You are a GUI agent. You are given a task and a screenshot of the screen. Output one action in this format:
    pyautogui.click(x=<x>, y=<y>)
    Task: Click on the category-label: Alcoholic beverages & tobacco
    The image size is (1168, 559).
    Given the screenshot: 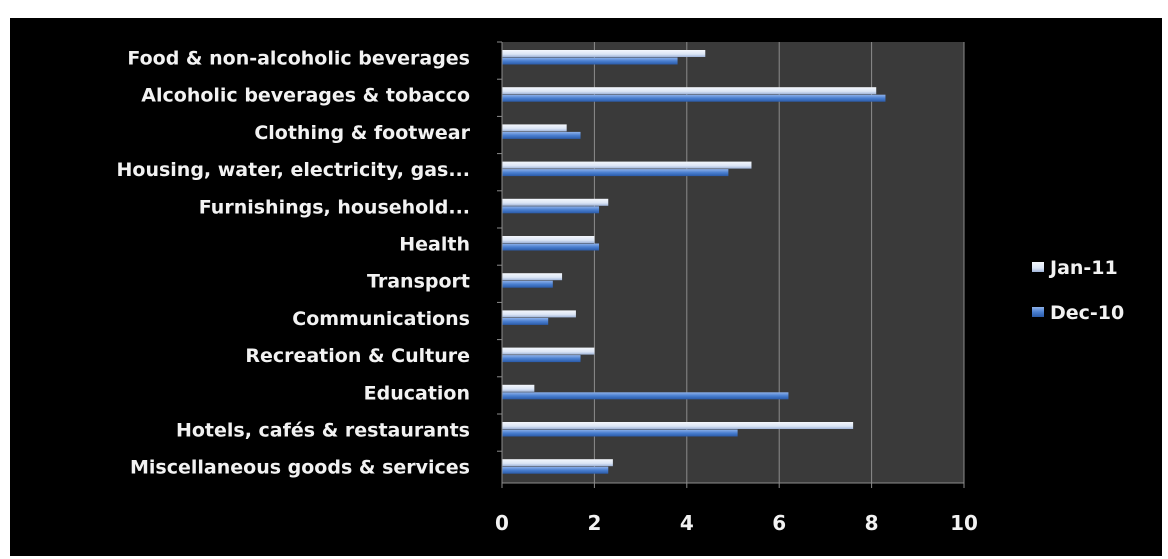 What is the action you would take?
    pyautogui.click(x=305, y=96)
    